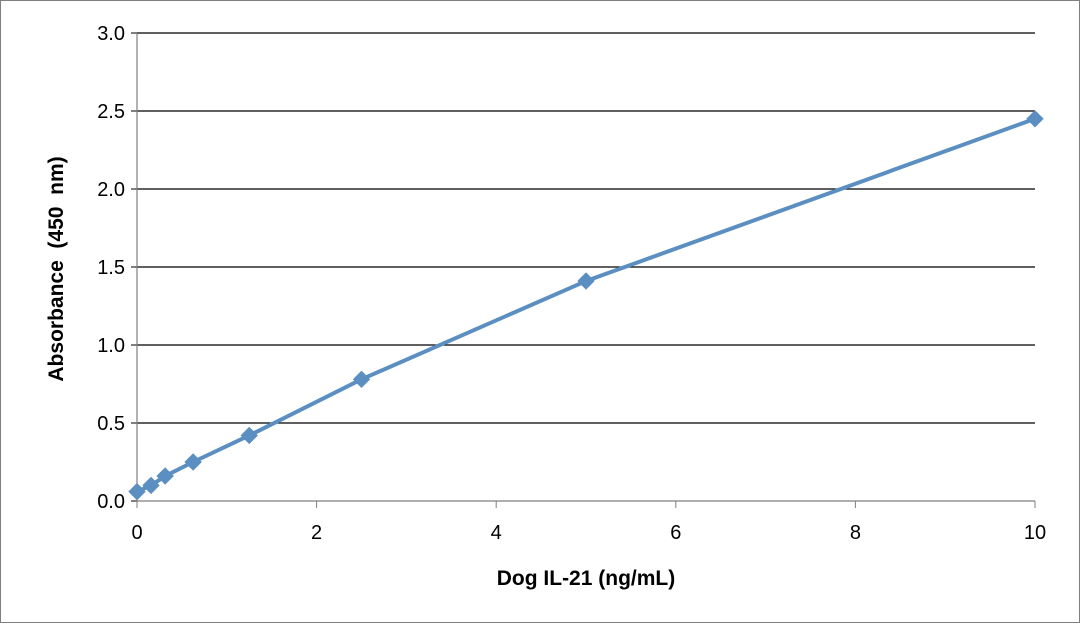 This screenshot has width=1080, height=624. I want to click on y-tick-label: 1.5, so click(111, 268).